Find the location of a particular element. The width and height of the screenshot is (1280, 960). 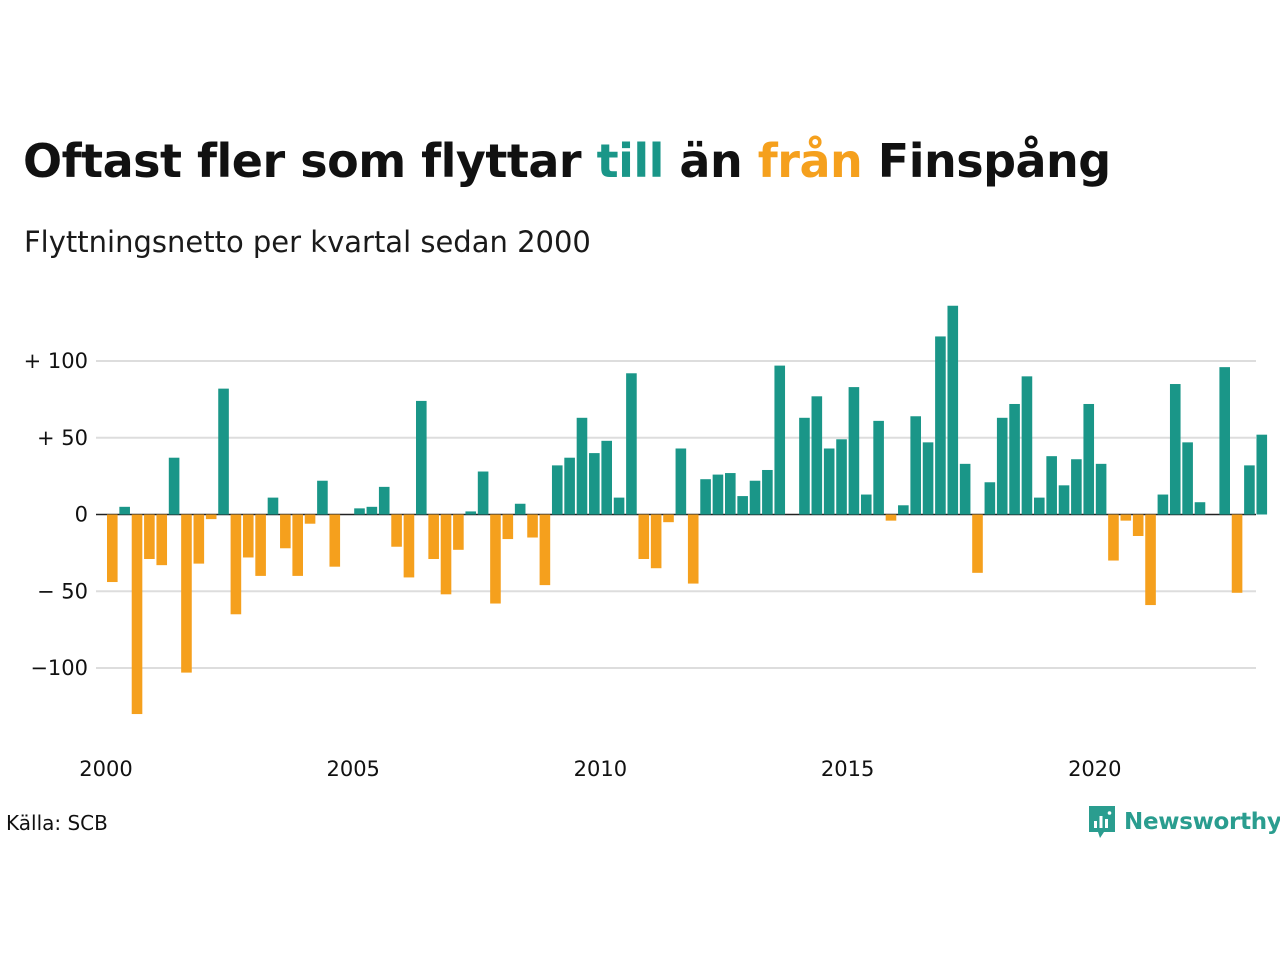

bar-2022-Q3 is located at coordinates (1224, 441).